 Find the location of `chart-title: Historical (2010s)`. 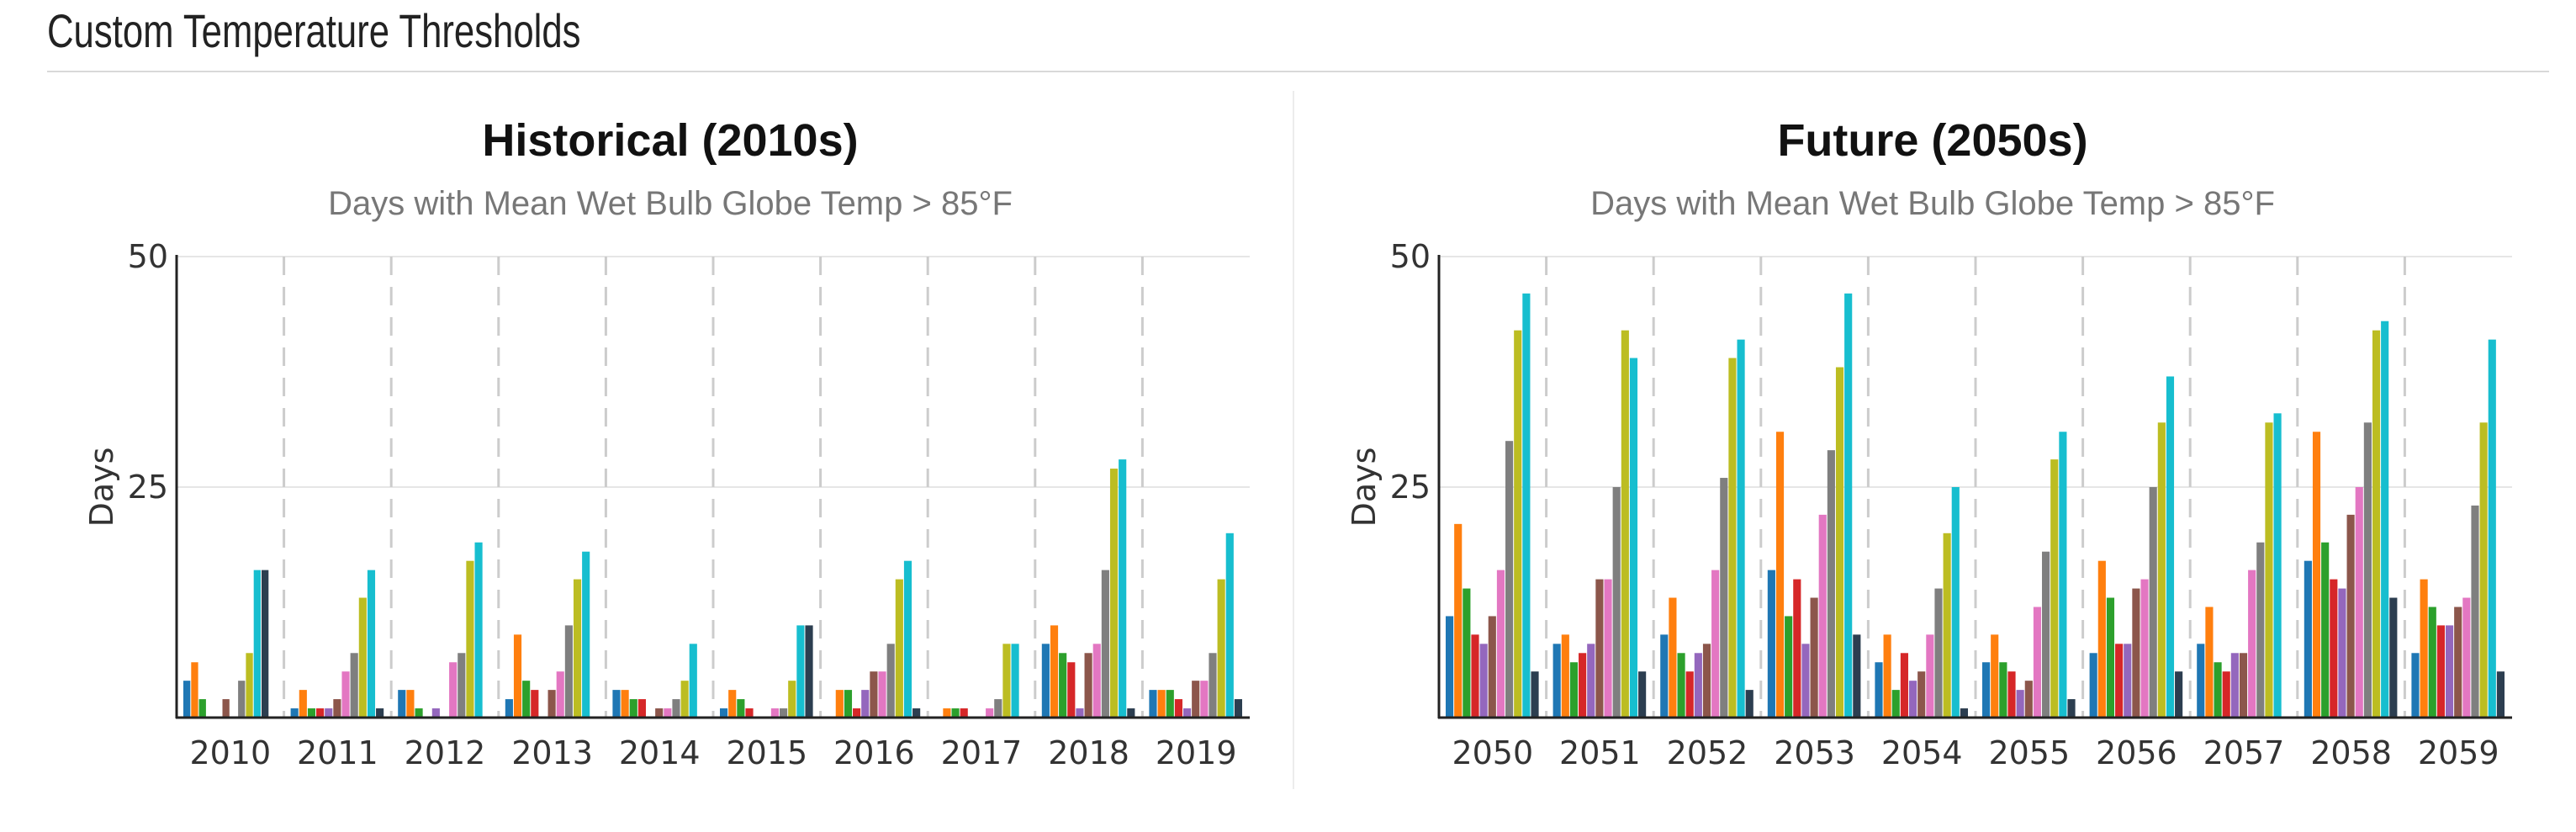

chart-title: Historical (2010s) is located at coordinates (670, 140).